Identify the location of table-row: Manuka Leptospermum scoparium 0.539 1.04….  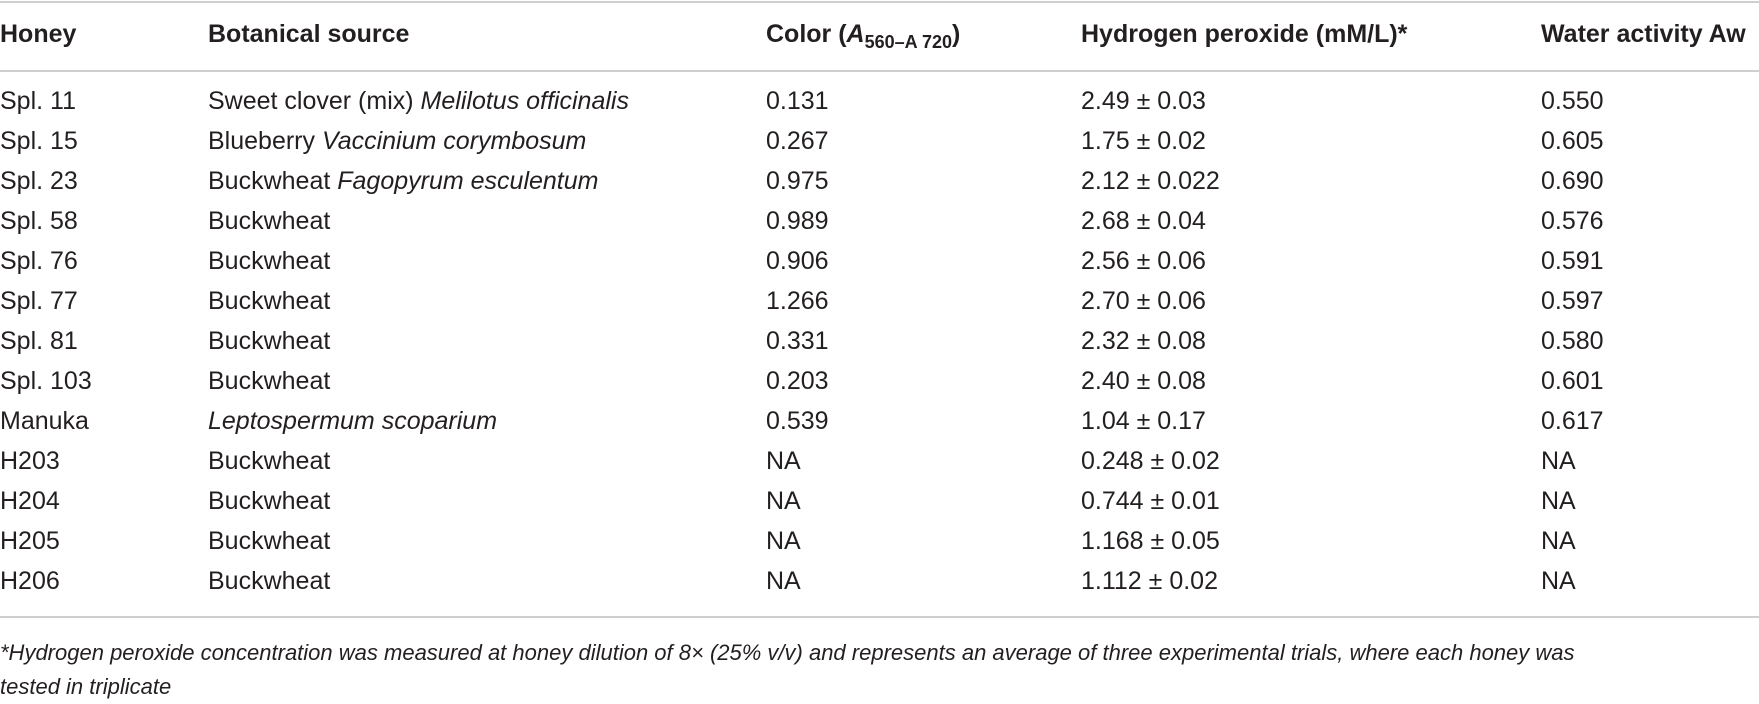
(879, 421).